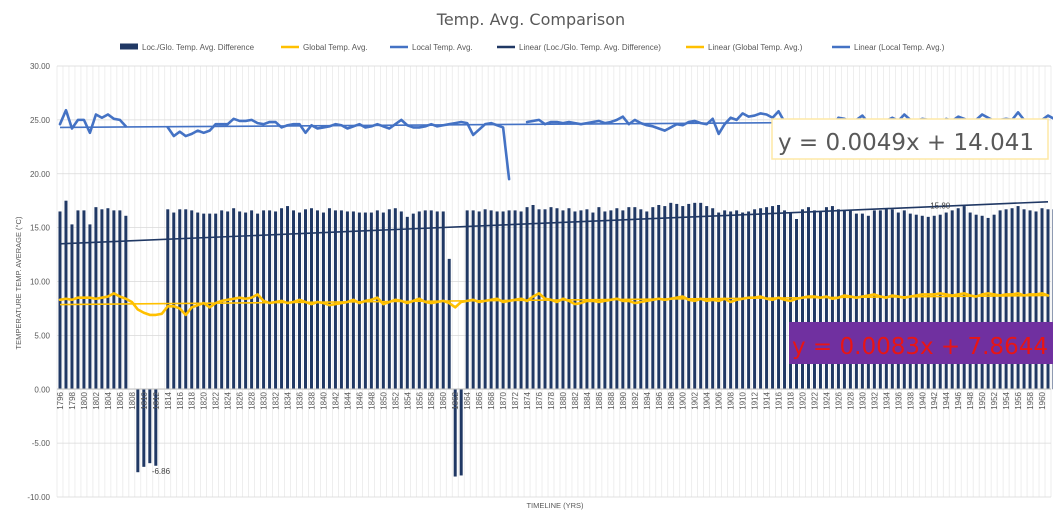 This screenshot has height=519, width=1053. I want to click on y-tick-label: 5.00, so click(42, 335).